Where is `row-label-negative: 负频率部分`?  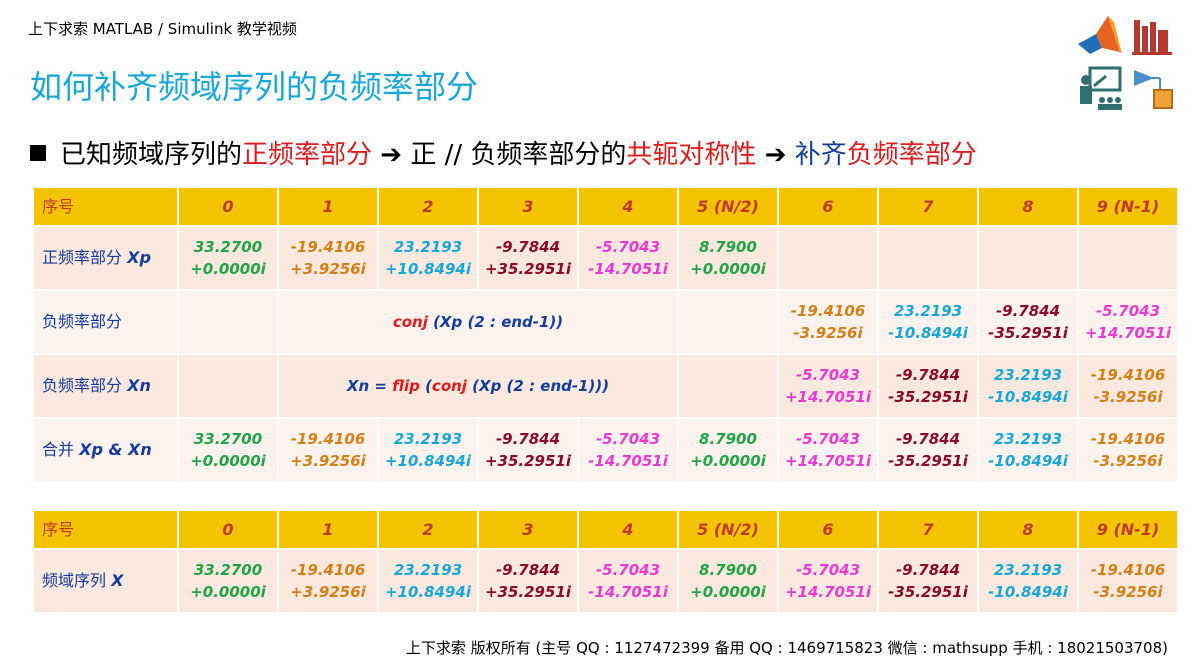
row-label-negative: 负频率部分 is located at coordinates (105, 322).